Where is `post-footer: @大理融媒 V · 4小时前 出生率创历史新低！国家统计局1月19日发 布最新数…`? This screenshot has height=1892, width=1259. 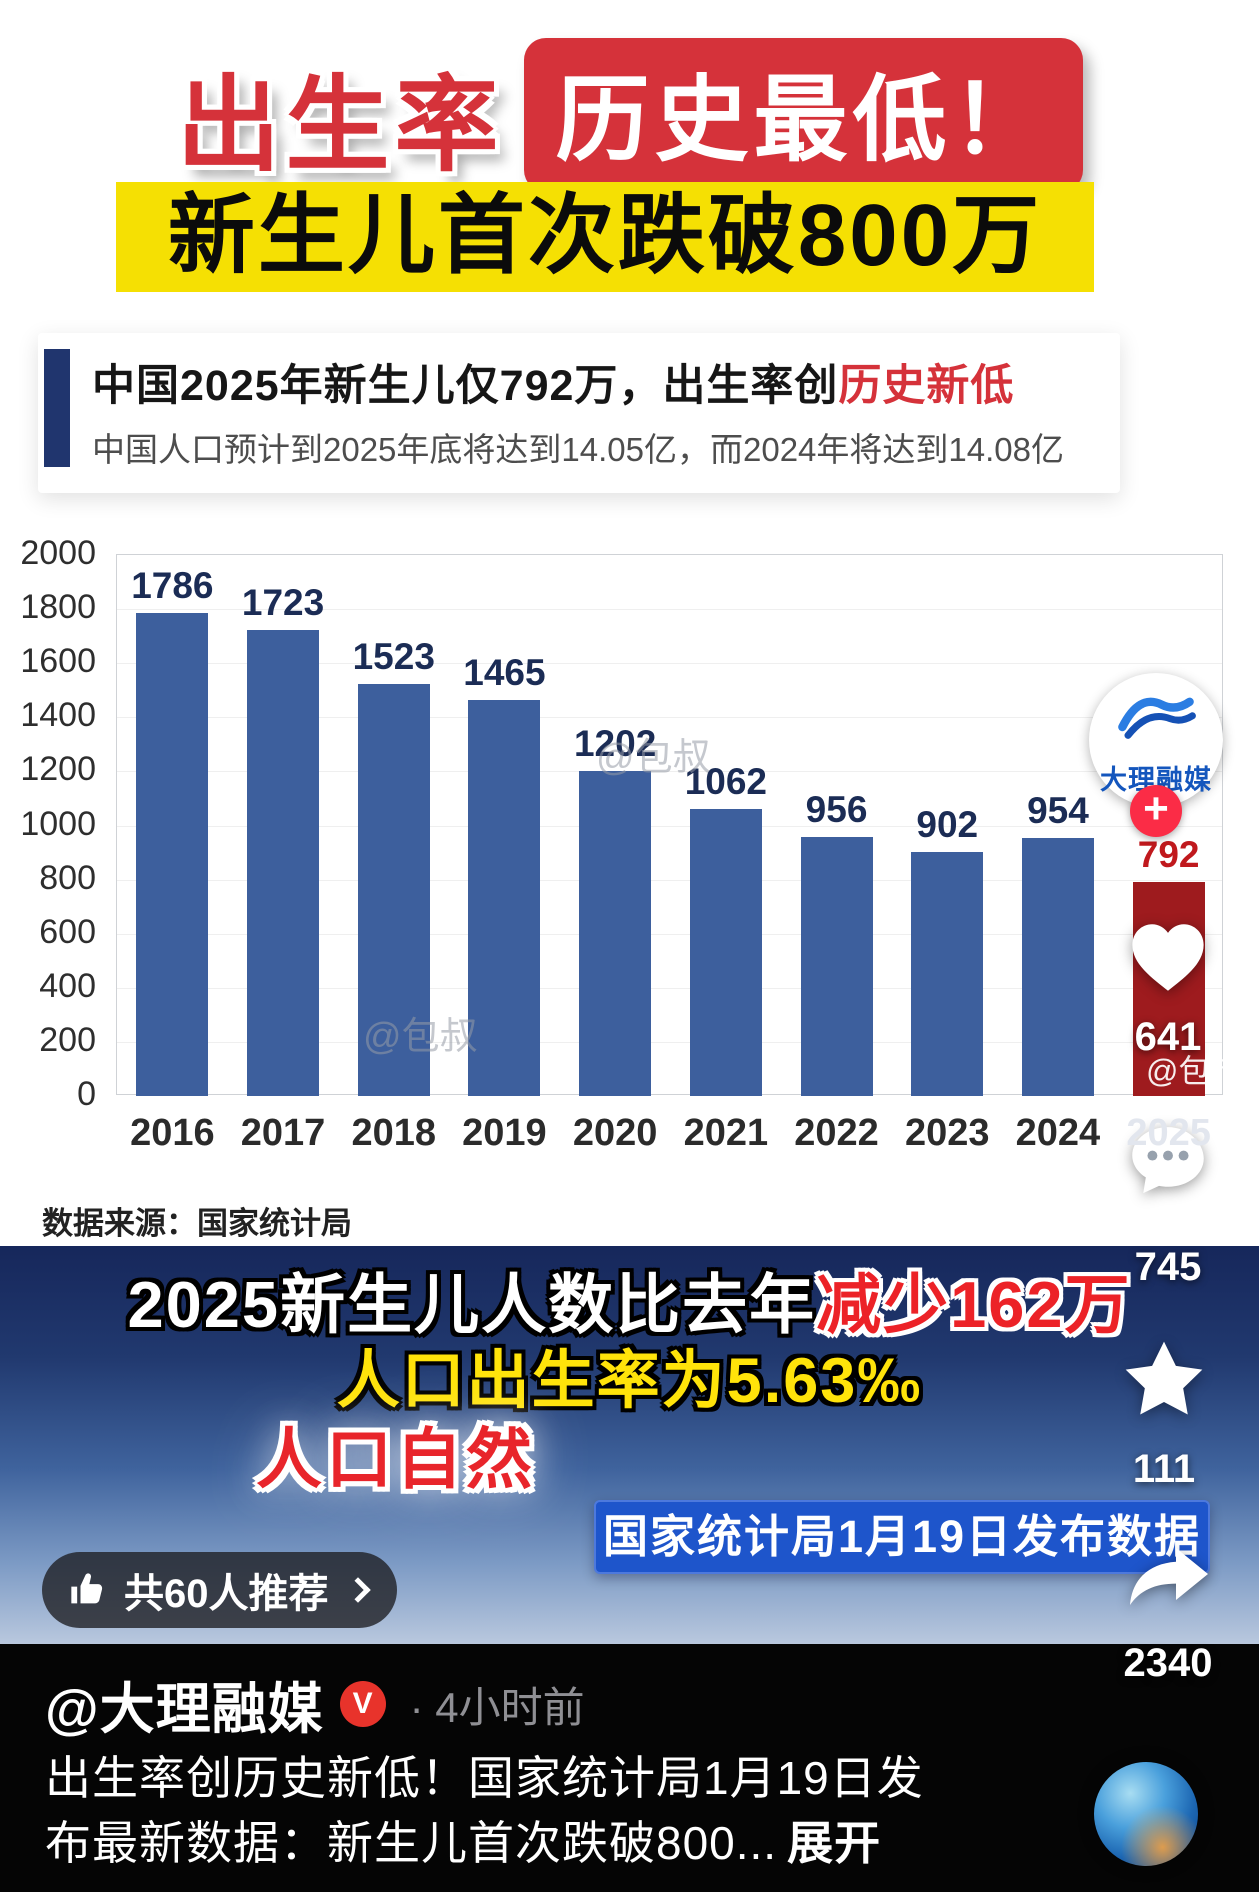 post-footer: @大理融媒 V · 4小时前 出生率创历史新低！国家统计局1月19日发 布最新数… is located at coordinates (629, 1768).